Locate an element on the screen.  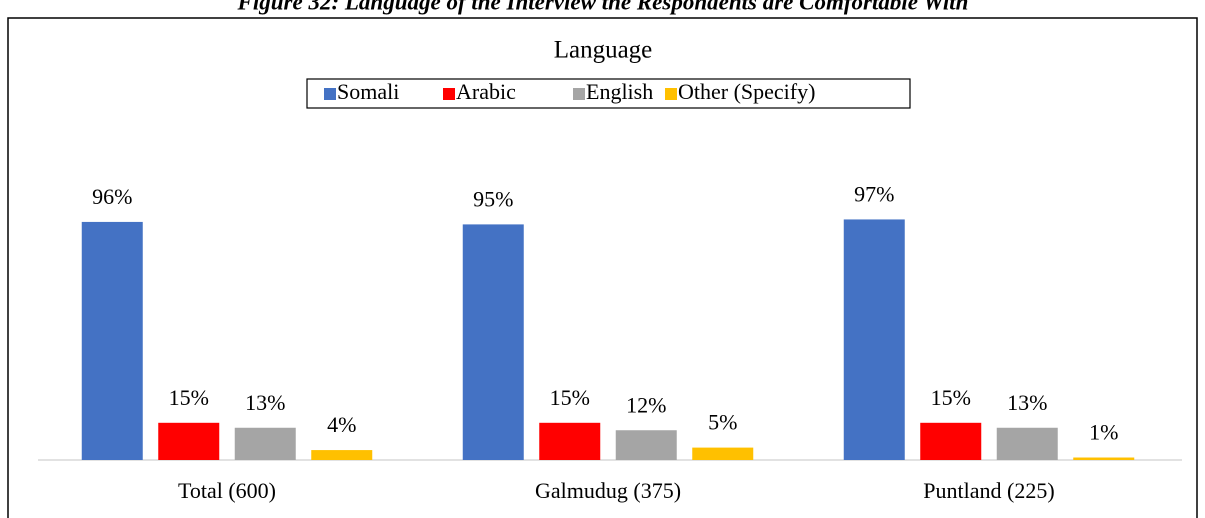
data-label: 95% is located at coordinates (493, 198).